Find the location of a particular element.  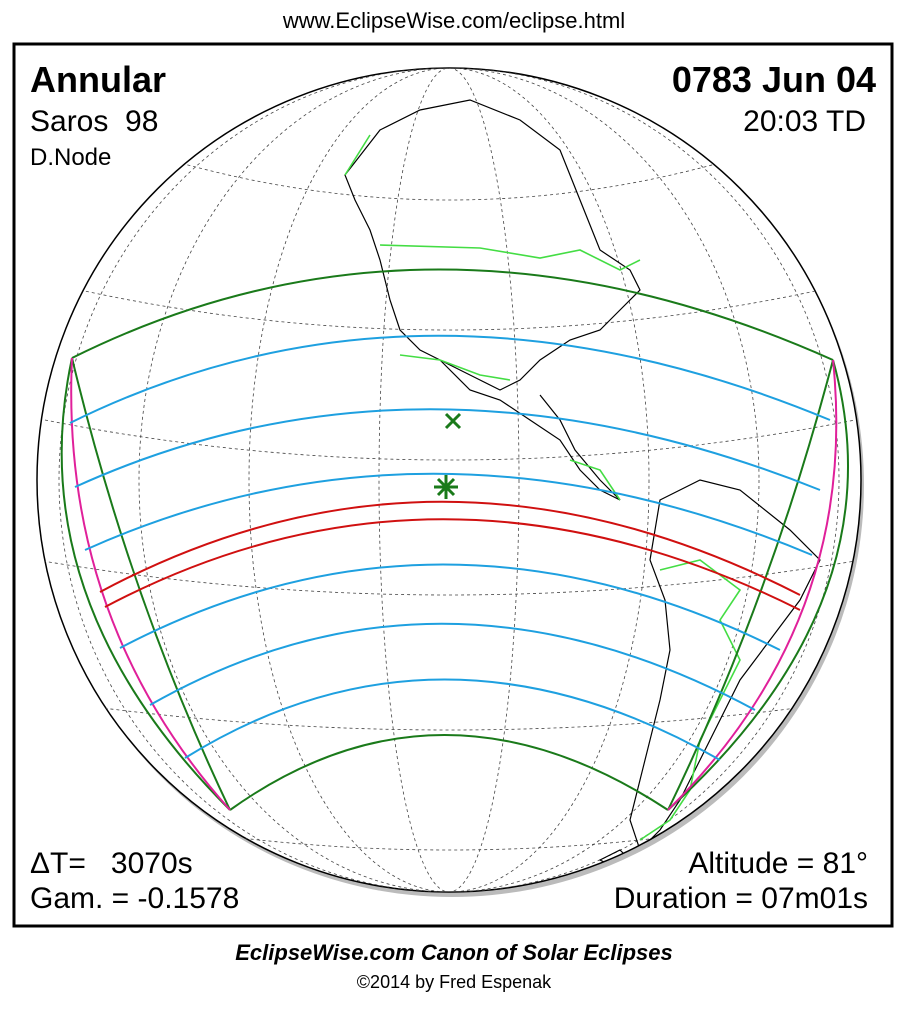

duration: Duration = 07m01s is located at coordinates (741, 898).